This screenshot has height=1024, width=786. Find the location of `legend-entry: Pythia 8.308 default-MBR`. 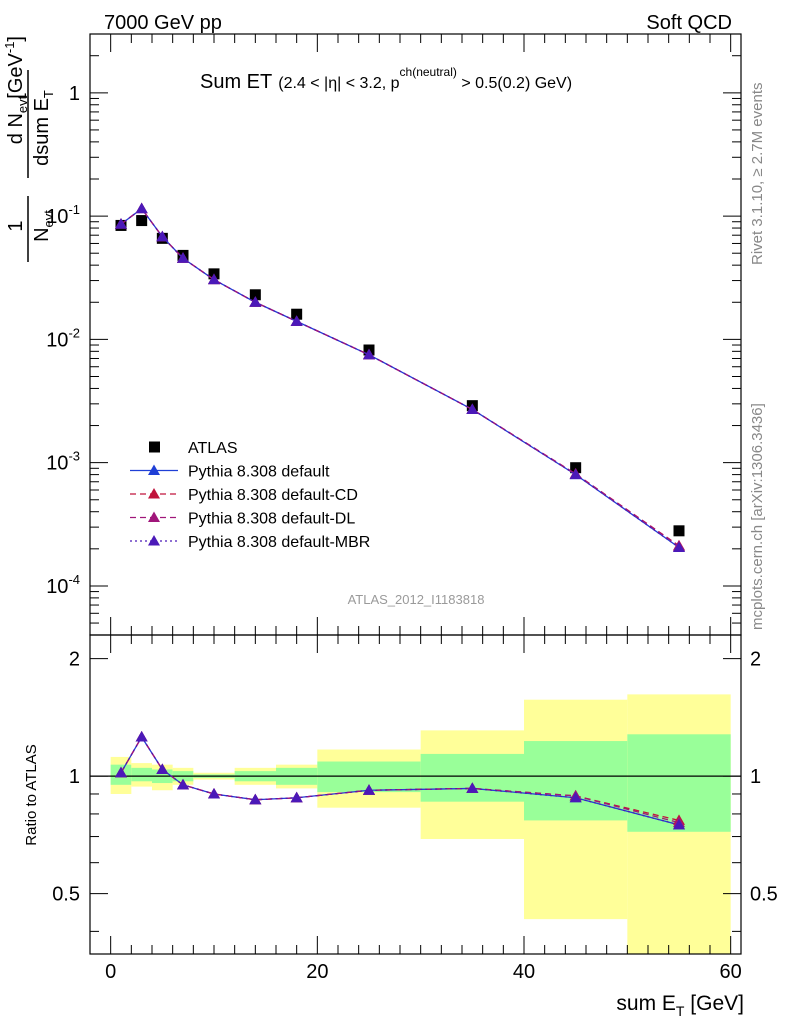

legend-entry: Pythia 8.308 default-MBR is located at coordinates (250, 542).